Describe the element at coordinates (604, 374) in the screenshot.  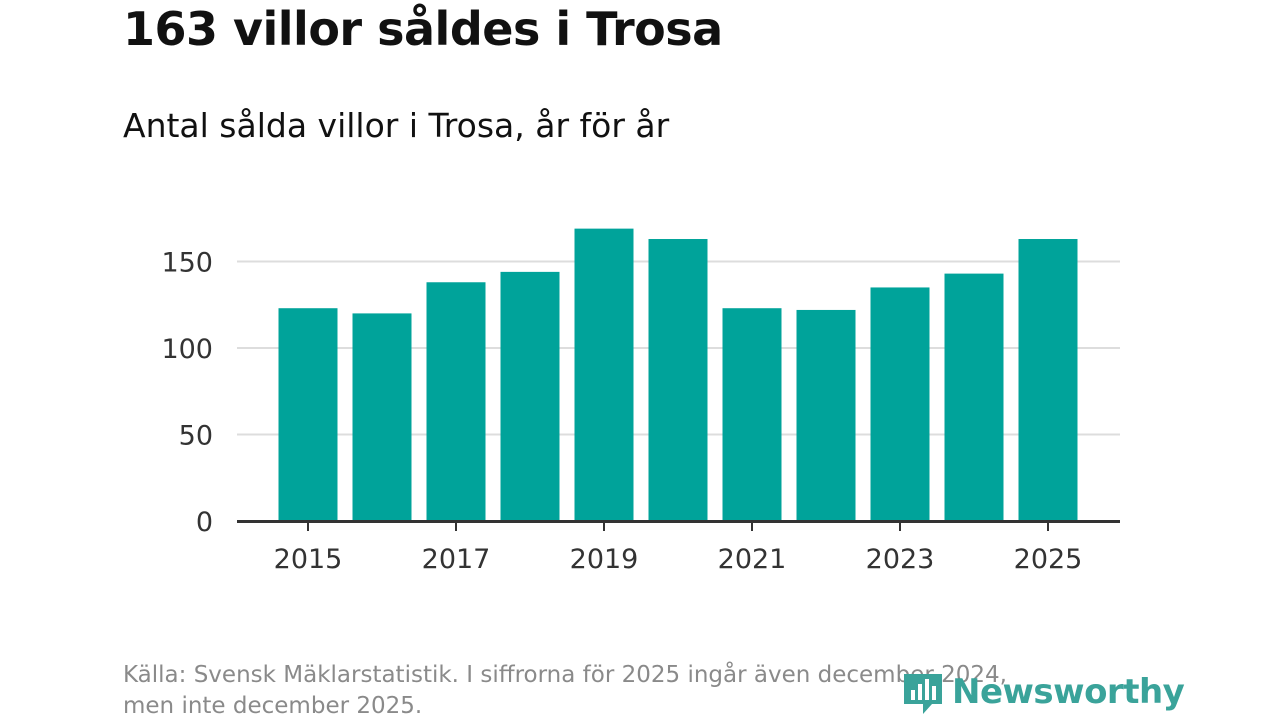
I see `bar-2019` at that location.